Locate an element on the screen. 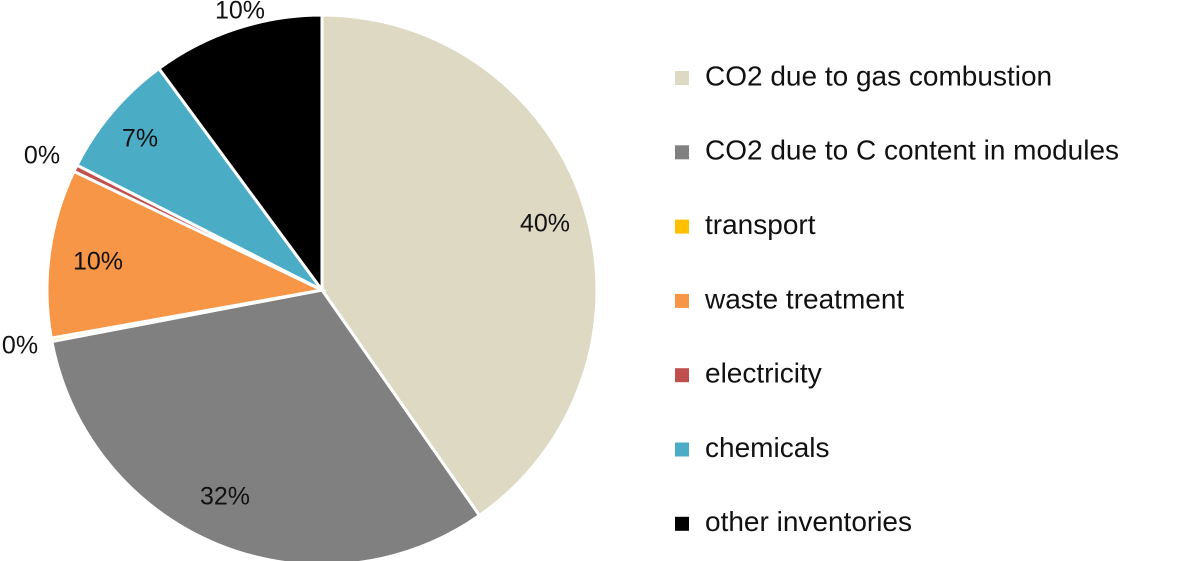 This screenshot has height=561, width=1200. data-label: 32% is located at coordinates (225, 497).